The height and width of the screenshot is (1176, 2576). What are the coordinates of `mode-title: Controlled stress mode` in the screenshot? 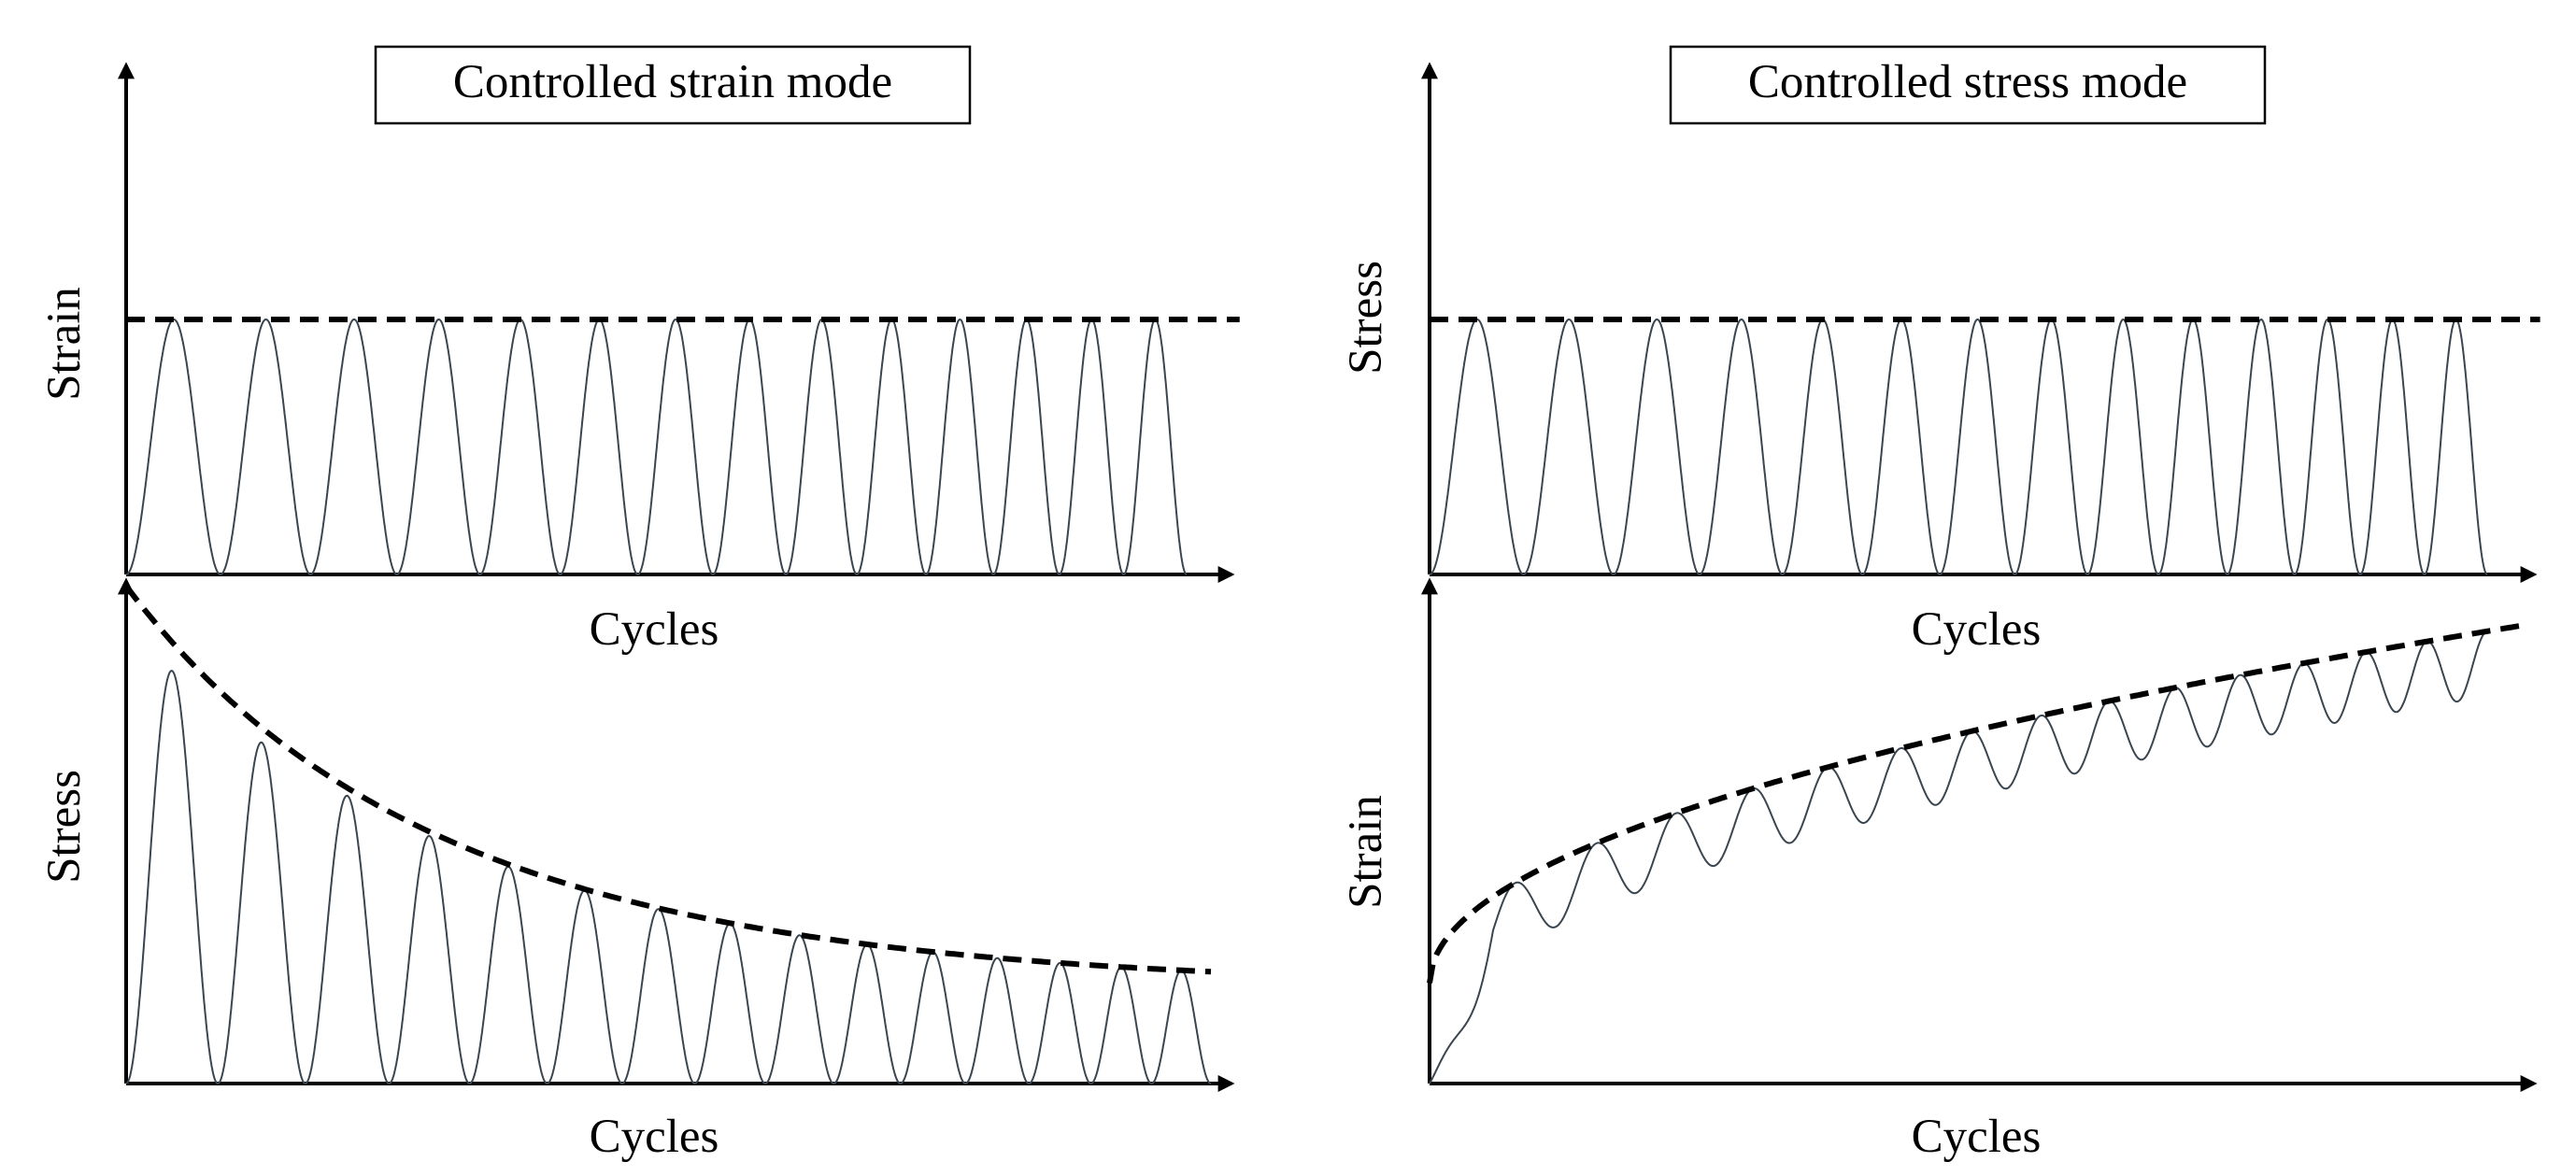 It's located at (1968, 82).